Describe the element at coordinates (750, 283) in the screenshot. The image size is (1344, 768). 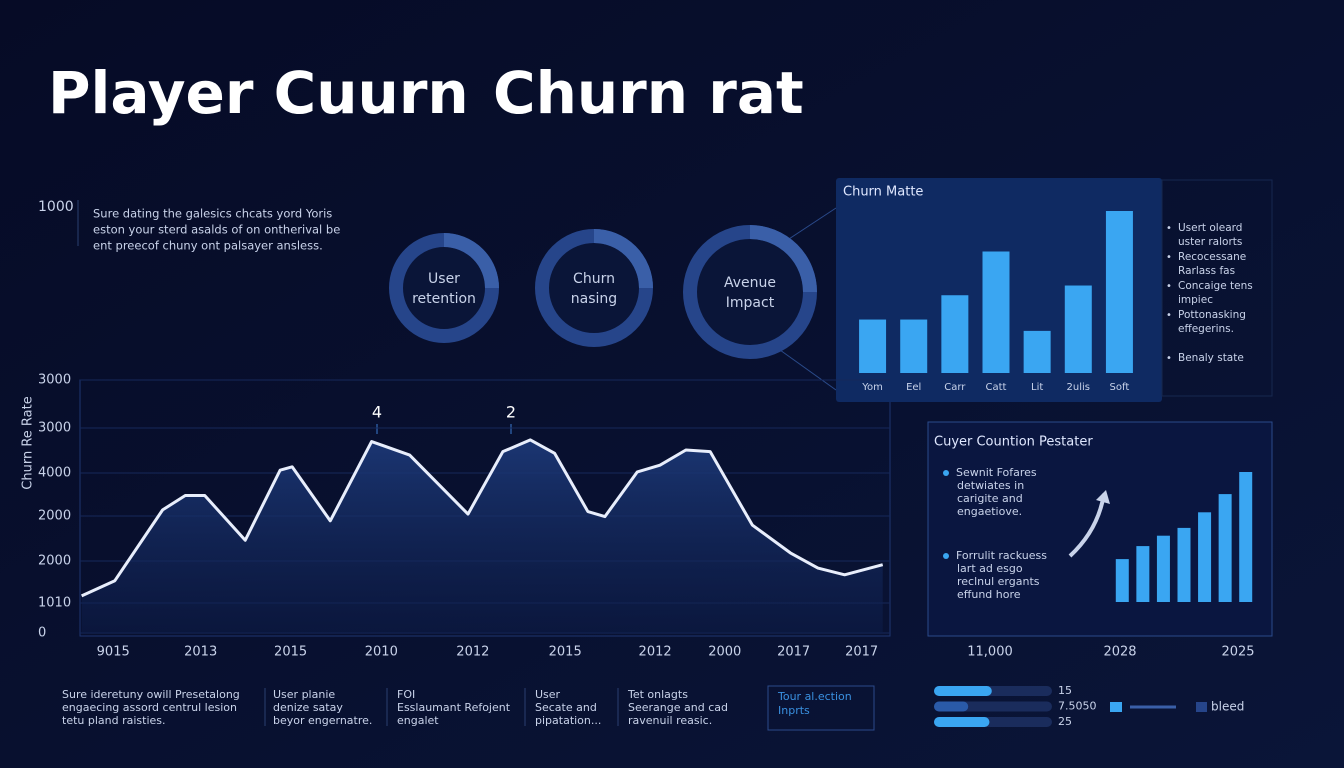
I see `ring-label: Avenue` at that location.